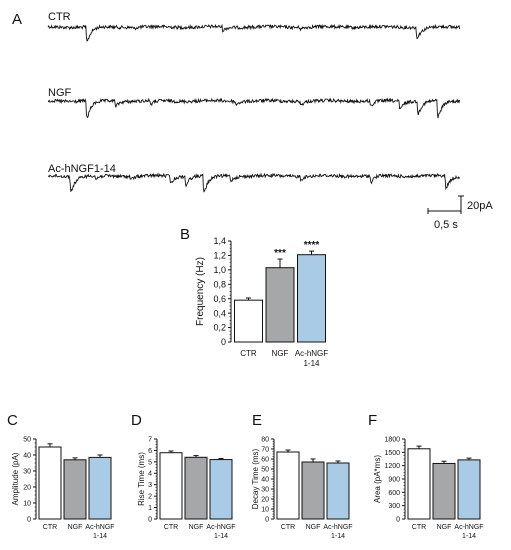 Image resolution: width=511 pixels, height=550 pixels. What do you see at coordinates (480, 206) in the screenshot?
I see `scale-bar-current-label: 20pA` at bounding box center [480, 206].